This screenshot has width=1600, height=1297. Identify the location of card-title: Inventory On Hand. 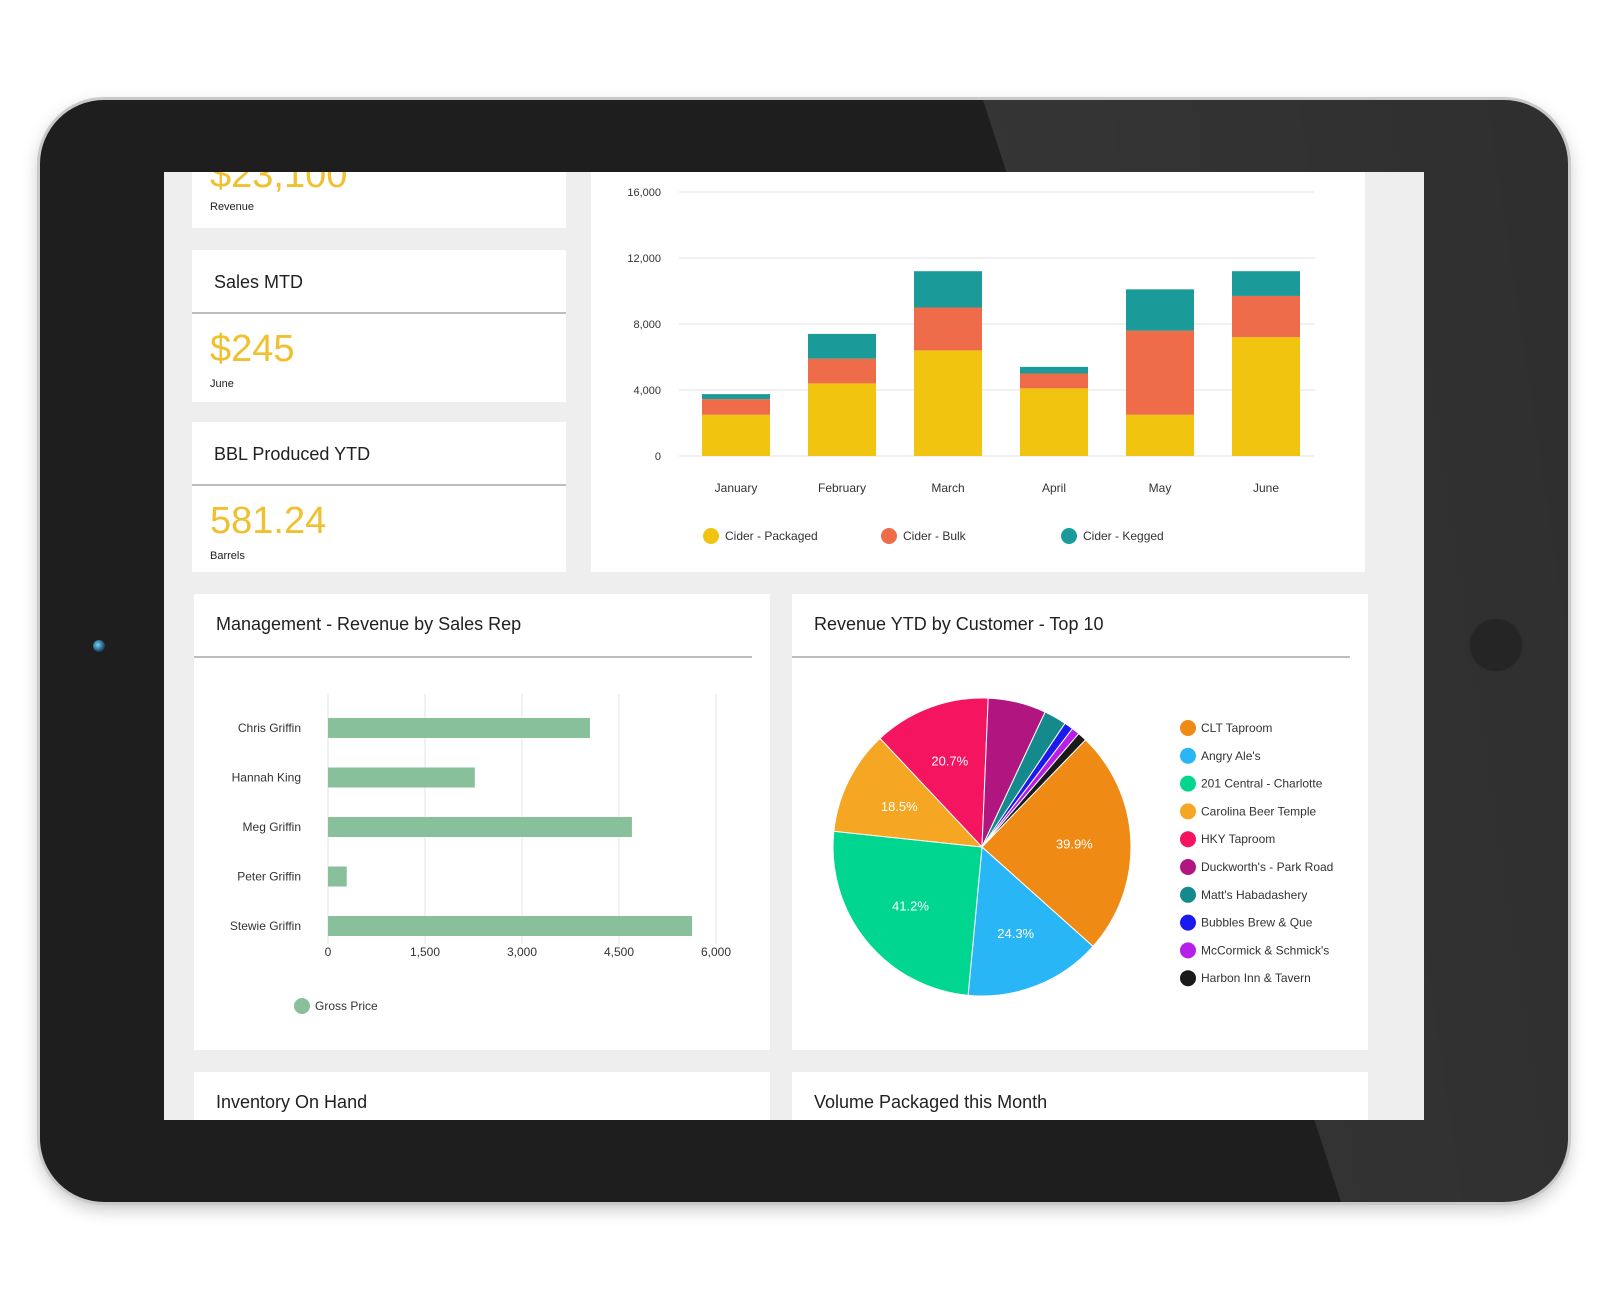
(292, 1102).